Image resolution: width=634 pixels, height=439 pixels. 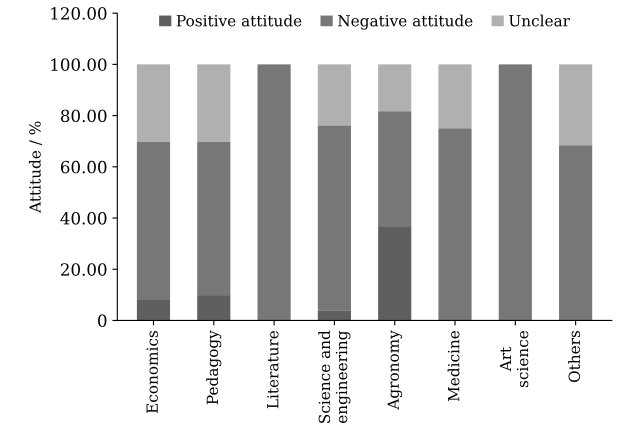 What do you see at coordinates (35, 167) in the screenshot?
I see `y-axis-title: Attitude / %` at bounding box center [35, 167].